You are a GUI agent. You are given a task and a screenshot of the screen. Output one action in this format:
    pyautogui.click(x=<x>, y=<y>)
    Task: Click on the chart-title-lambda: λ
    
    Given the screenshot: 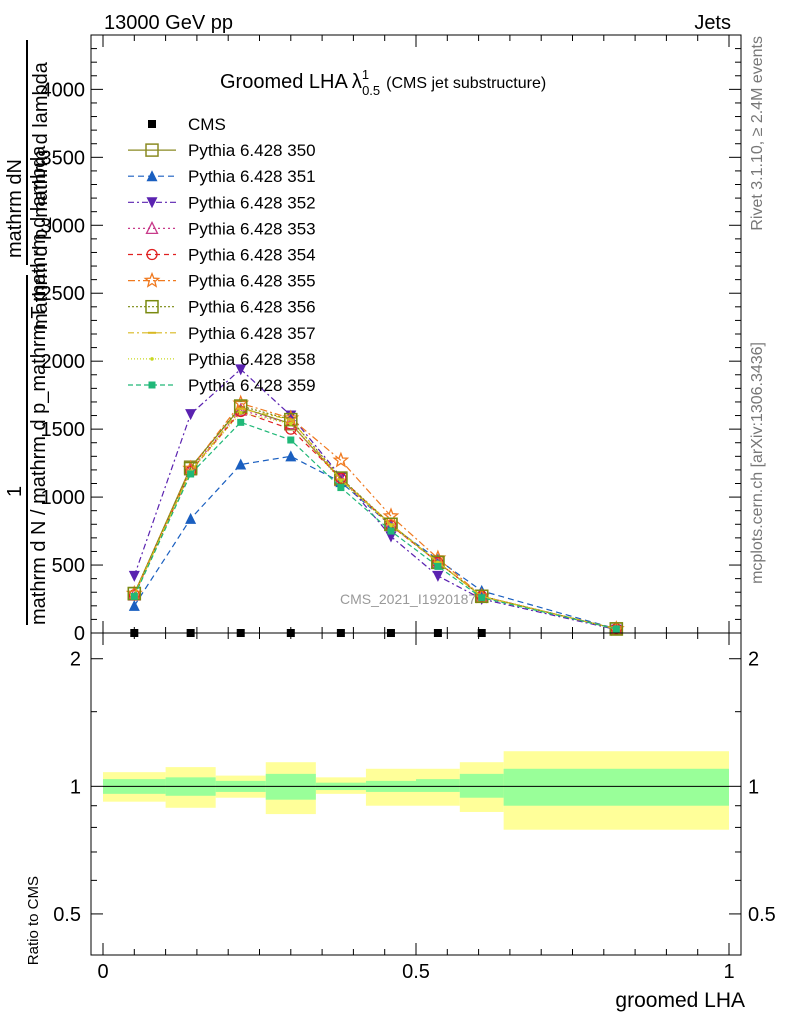 What is the action you would take?
    pyautogui.click(x=357, y=82)
    